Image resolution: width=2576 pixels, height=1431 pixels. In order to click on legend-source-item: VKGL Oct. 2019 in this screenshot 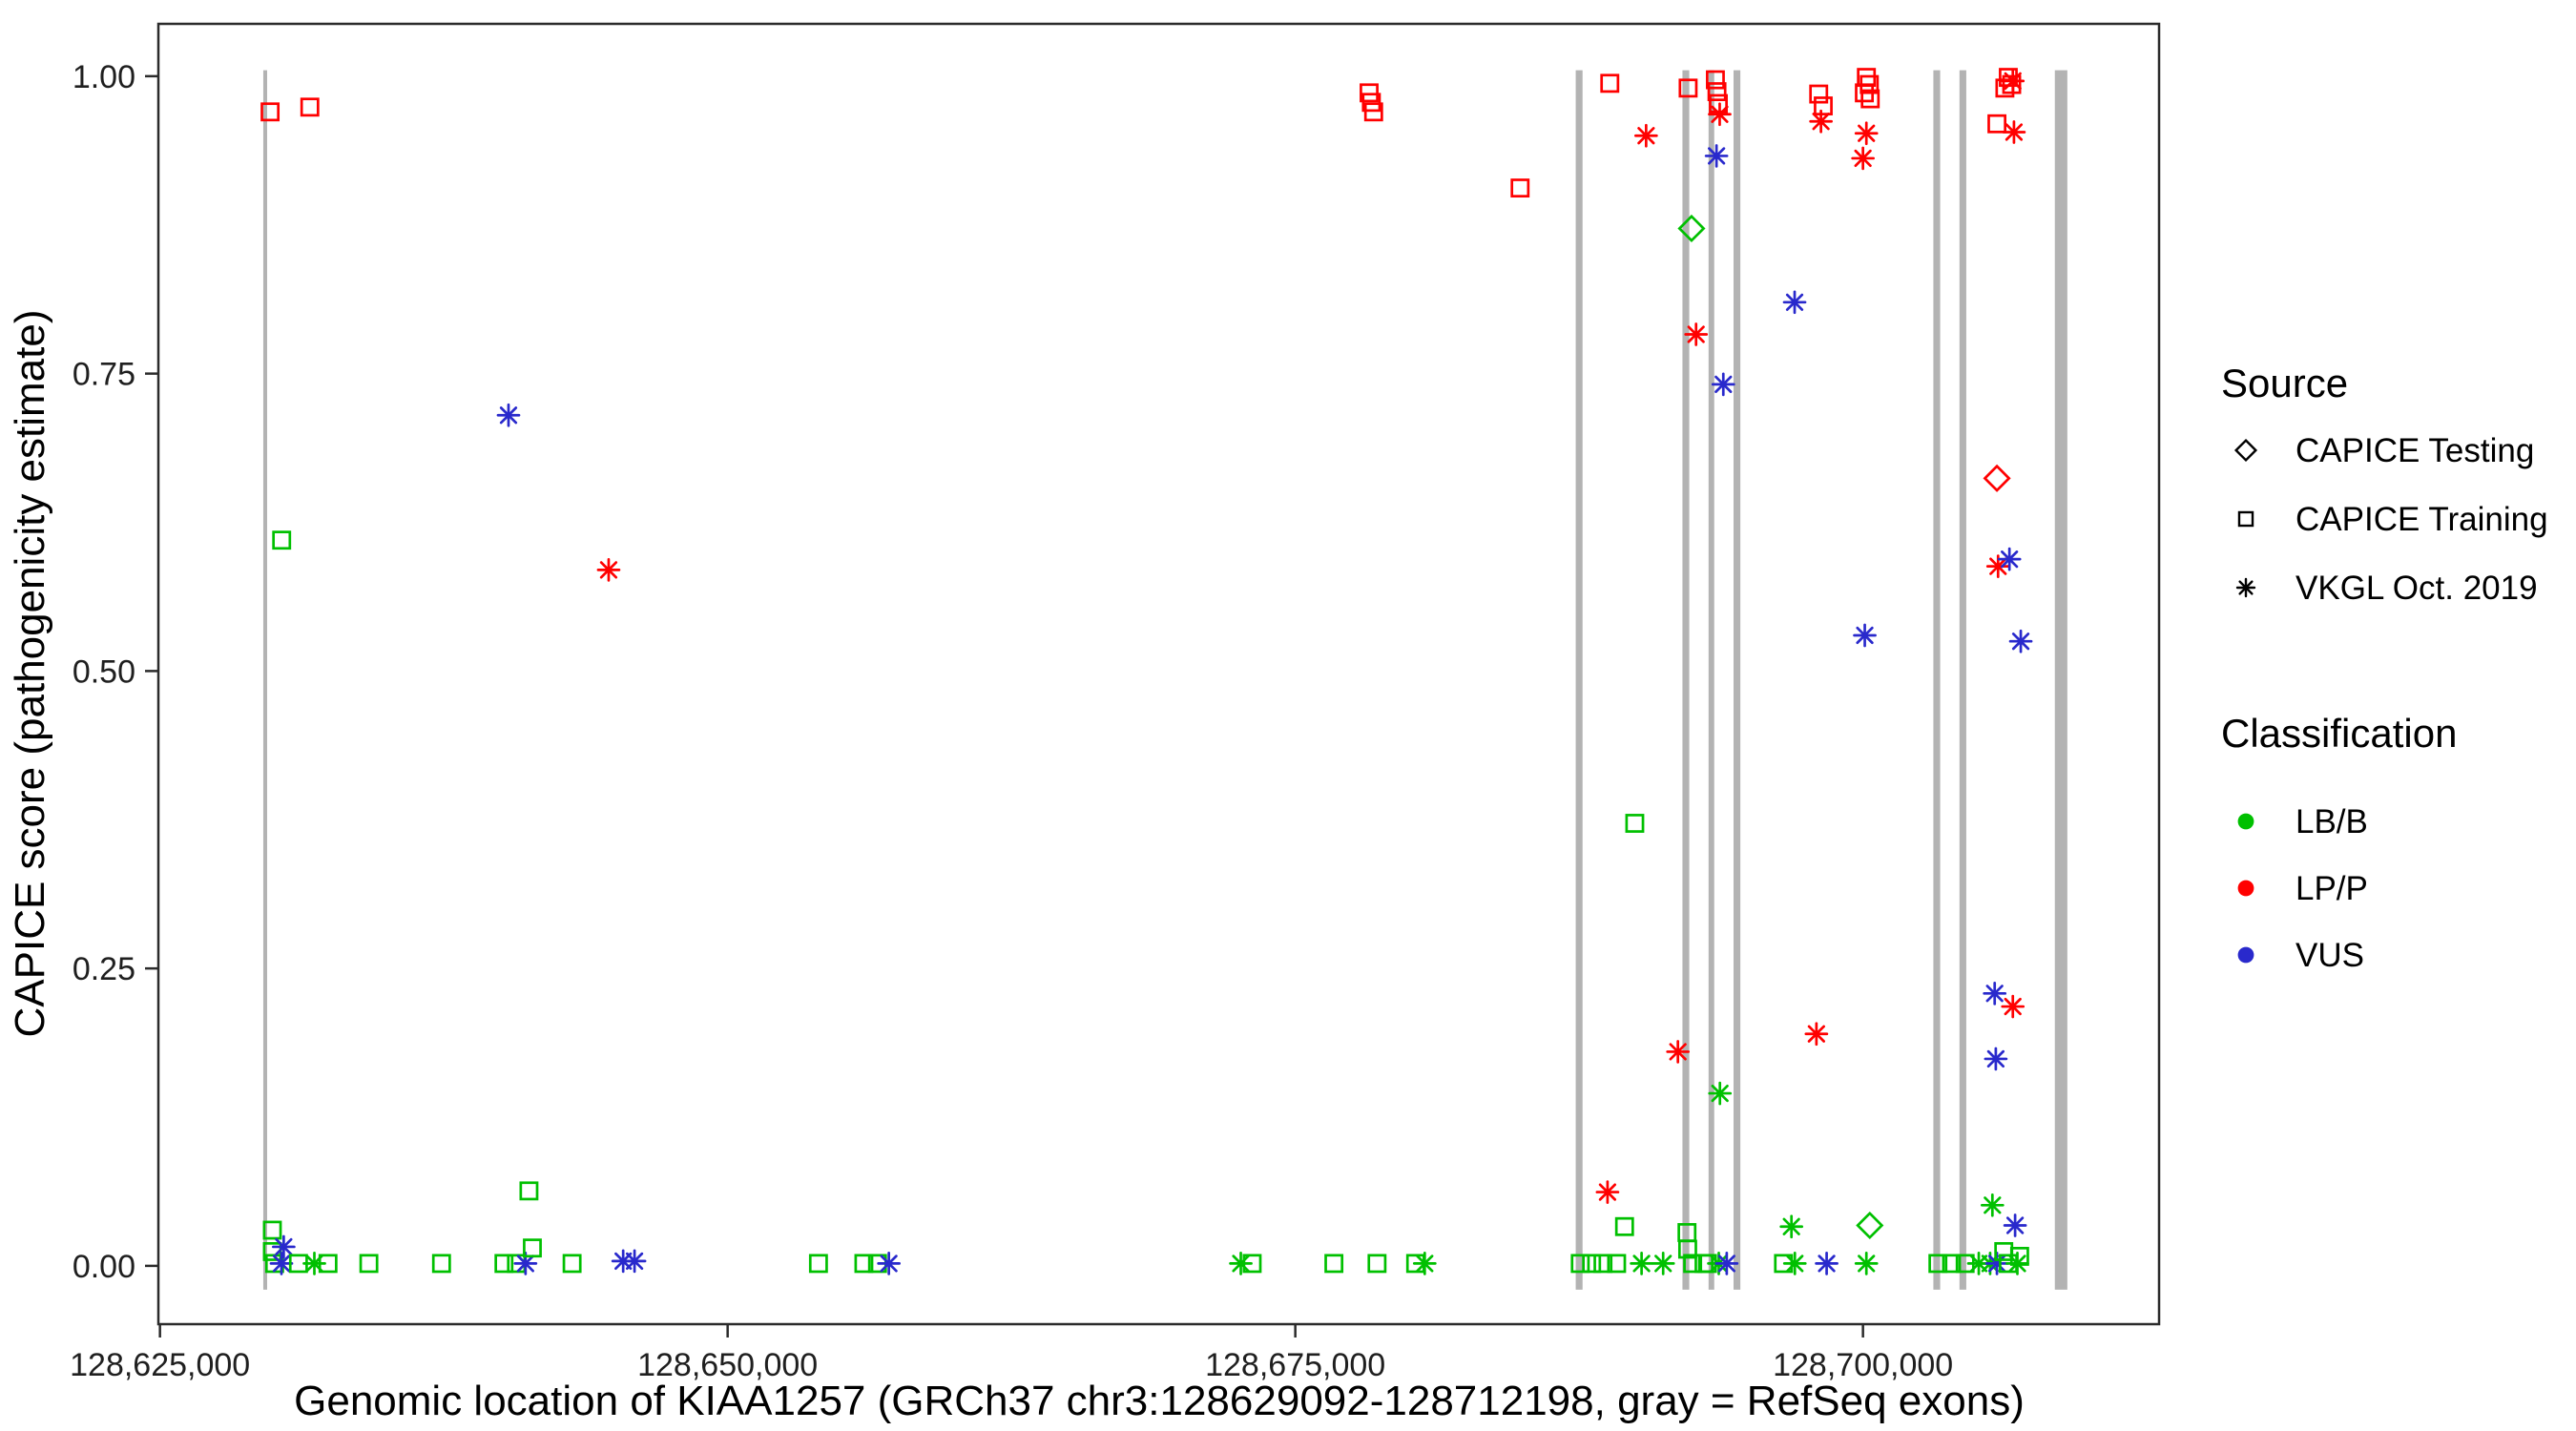, I will do `click(2386, 588)`.